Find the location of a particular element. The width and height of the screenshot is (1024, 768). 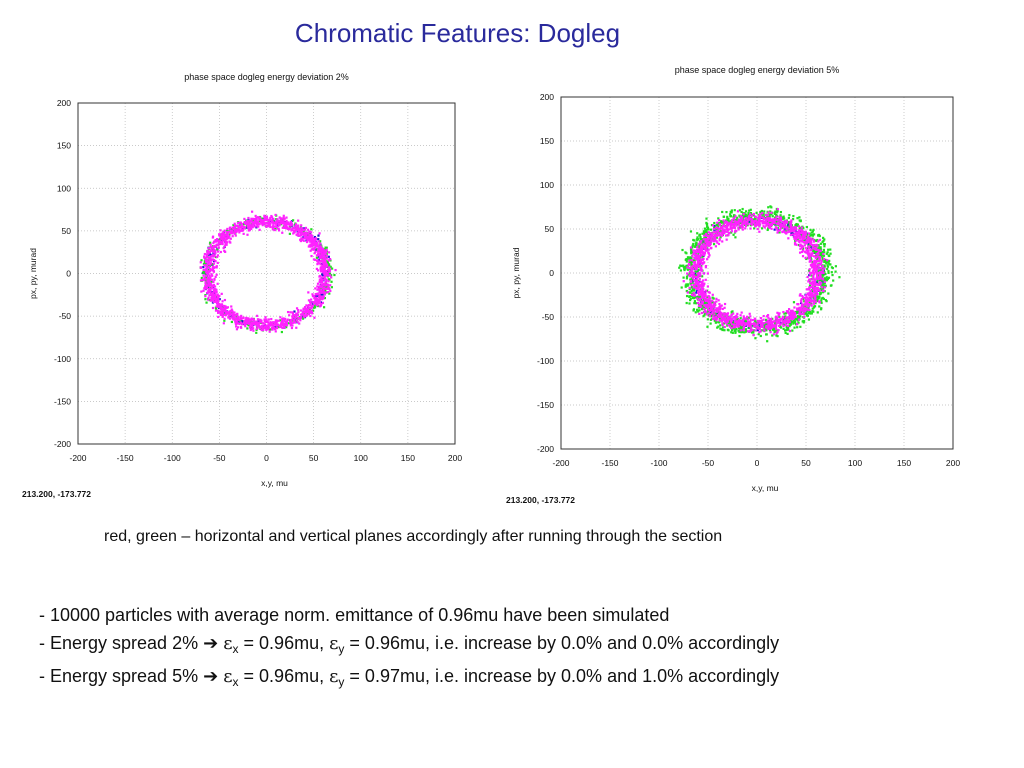

y-tick-label: 50 is located at coordinates (550, 229).